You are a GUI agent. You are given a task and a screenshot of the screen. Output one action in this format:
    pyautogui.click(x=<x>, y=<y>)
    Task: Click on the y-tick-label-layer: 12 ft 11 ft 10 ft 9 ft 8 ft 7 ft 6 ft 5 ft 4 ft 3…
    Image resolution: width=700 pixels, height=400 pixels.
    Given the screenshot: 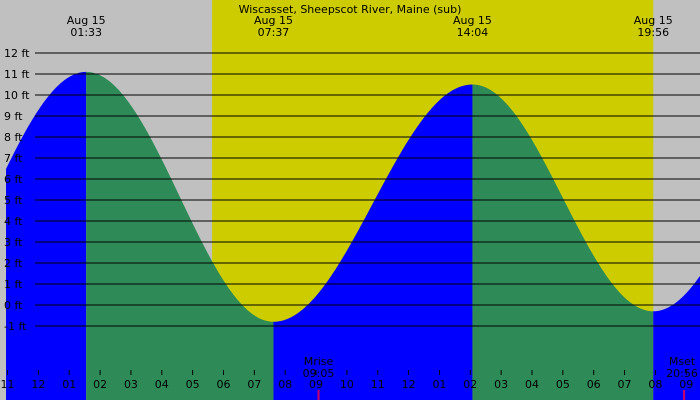 What is the action you would take?
    pyautogui.click(x=17, y=190)
    